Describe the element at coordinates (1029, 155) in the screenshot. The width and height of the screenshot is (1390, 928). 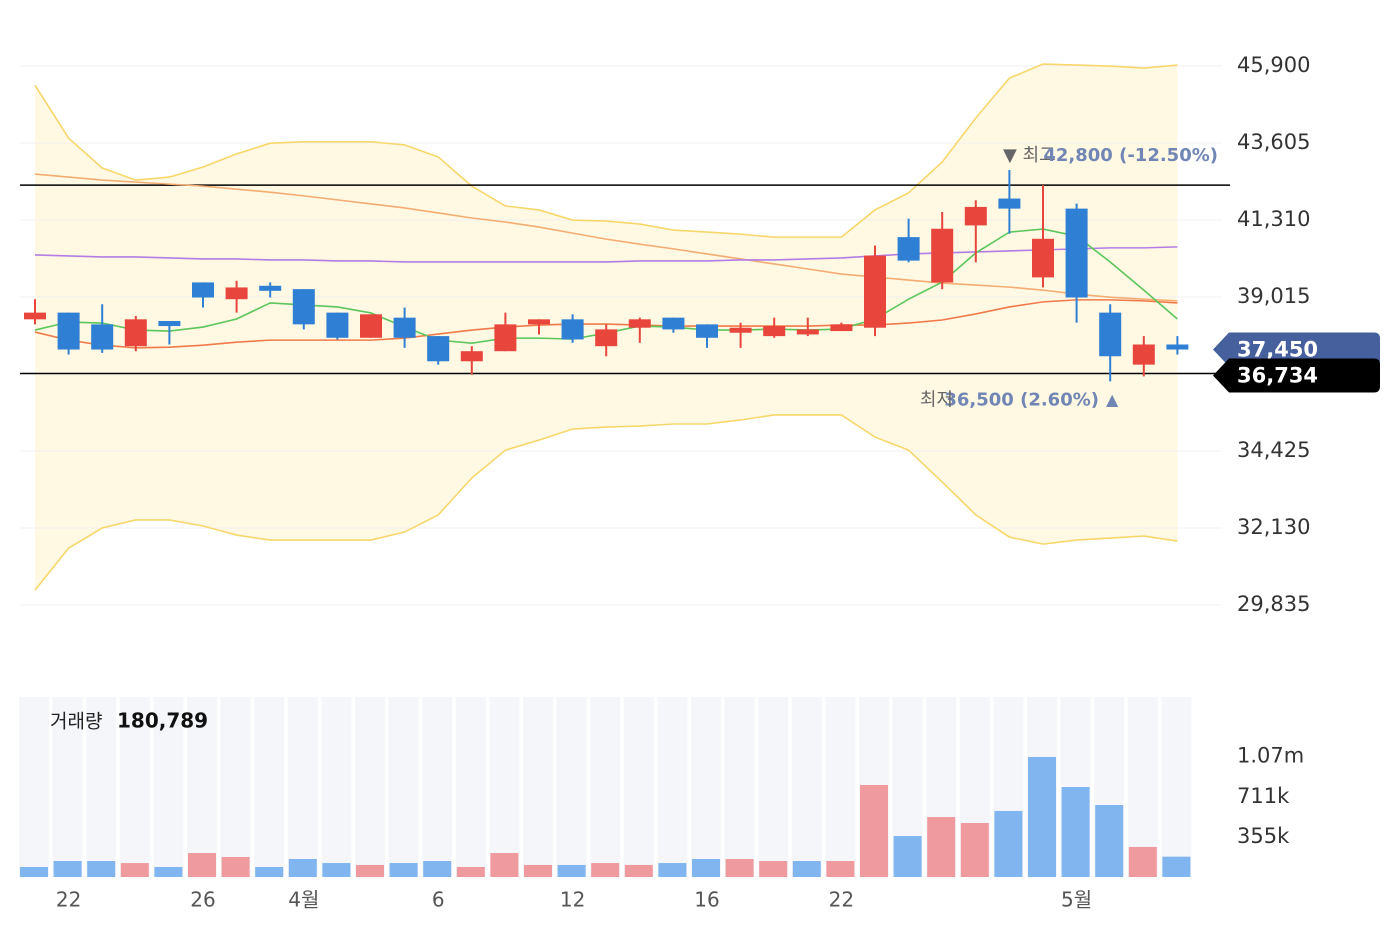
I see `high-marker-prefix: ▼ 최고` at that location.